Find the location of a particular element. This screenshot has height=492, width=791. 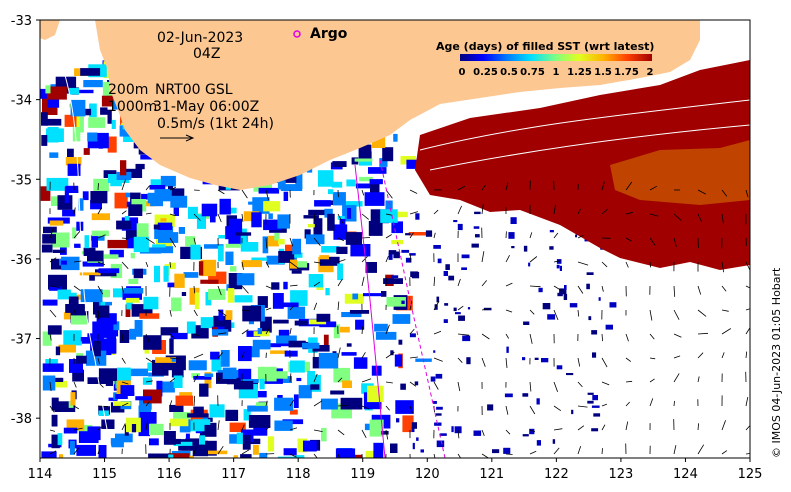

colorbar-tick-label: 0.75 is located at coordinates (532, 72).